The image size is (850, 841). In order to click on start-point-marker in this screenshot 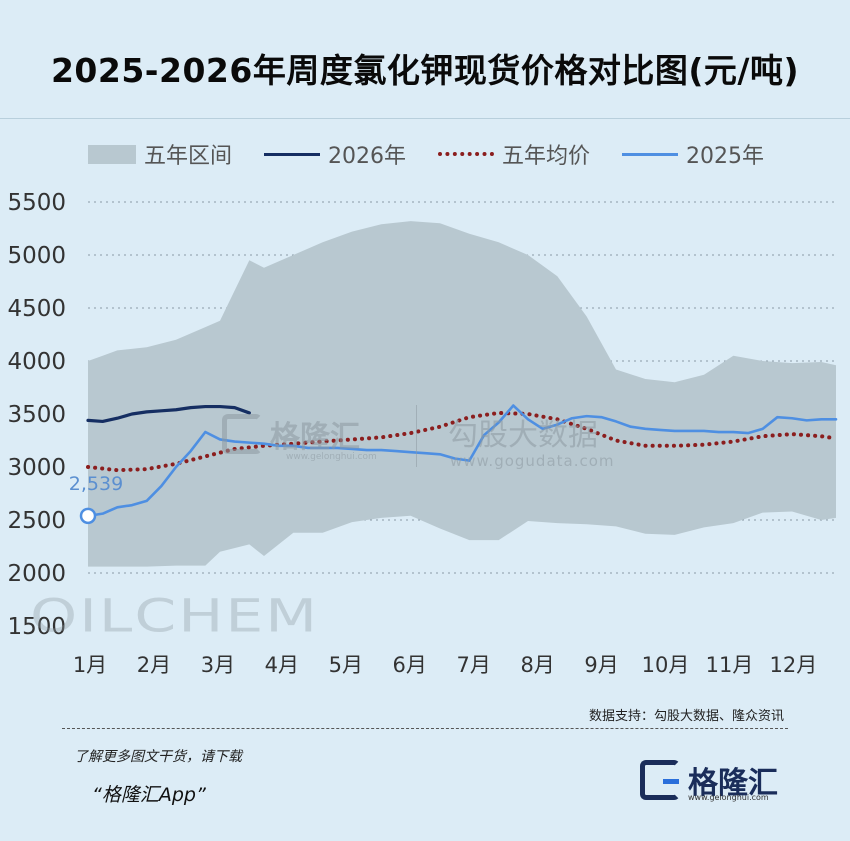, I will do `click(88, 516)`.